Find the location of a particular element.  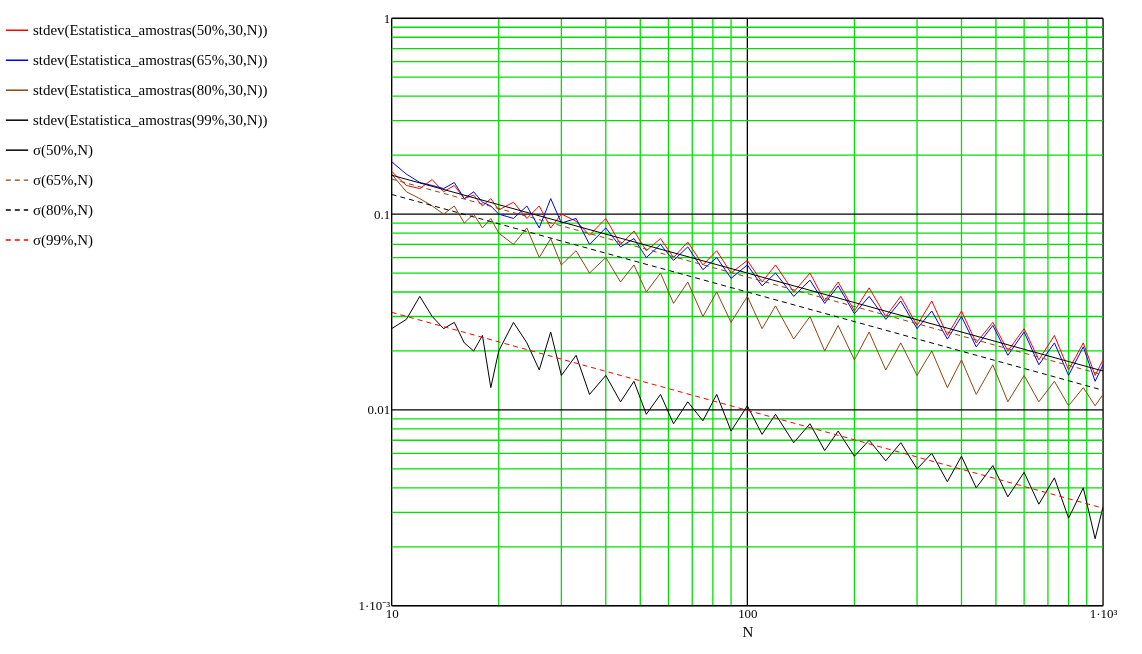

y-tick-label: 0.1 is located at coordinates (382, 214).